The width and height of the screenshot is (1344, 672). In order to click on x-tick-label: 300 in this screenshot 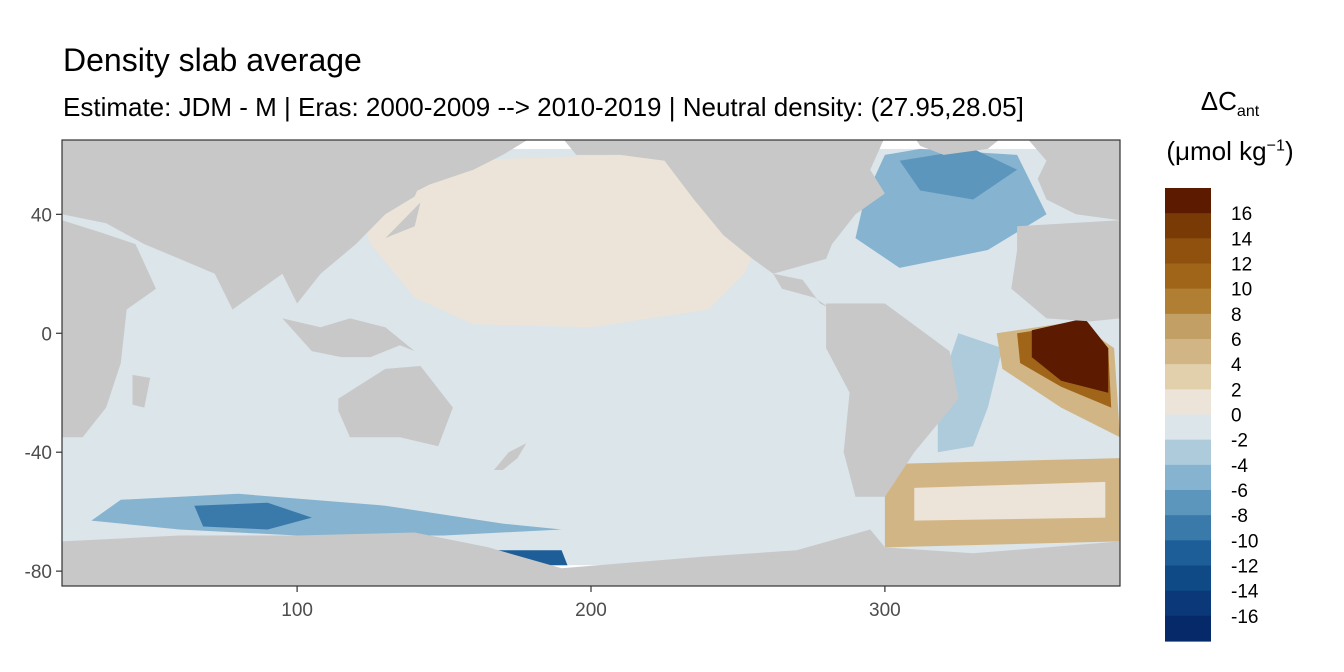, I will do `click(885, 610)`.